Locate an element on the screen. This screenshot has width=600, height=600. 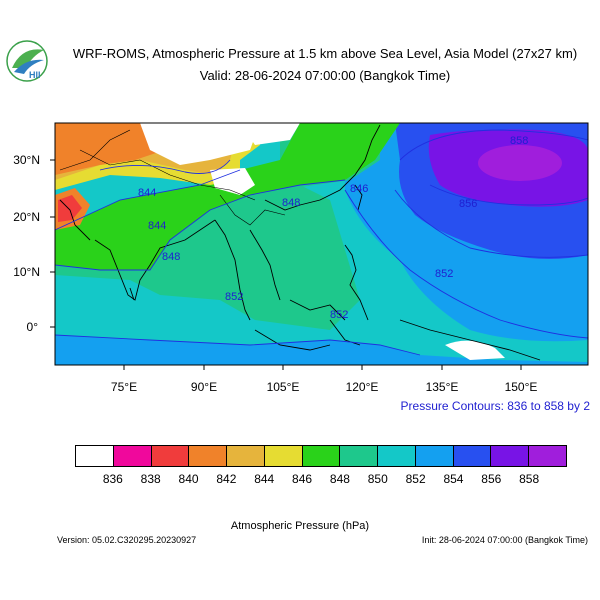
version-text: Version: 05.02.C320295.20230927 is located at coordinates (127, 540).